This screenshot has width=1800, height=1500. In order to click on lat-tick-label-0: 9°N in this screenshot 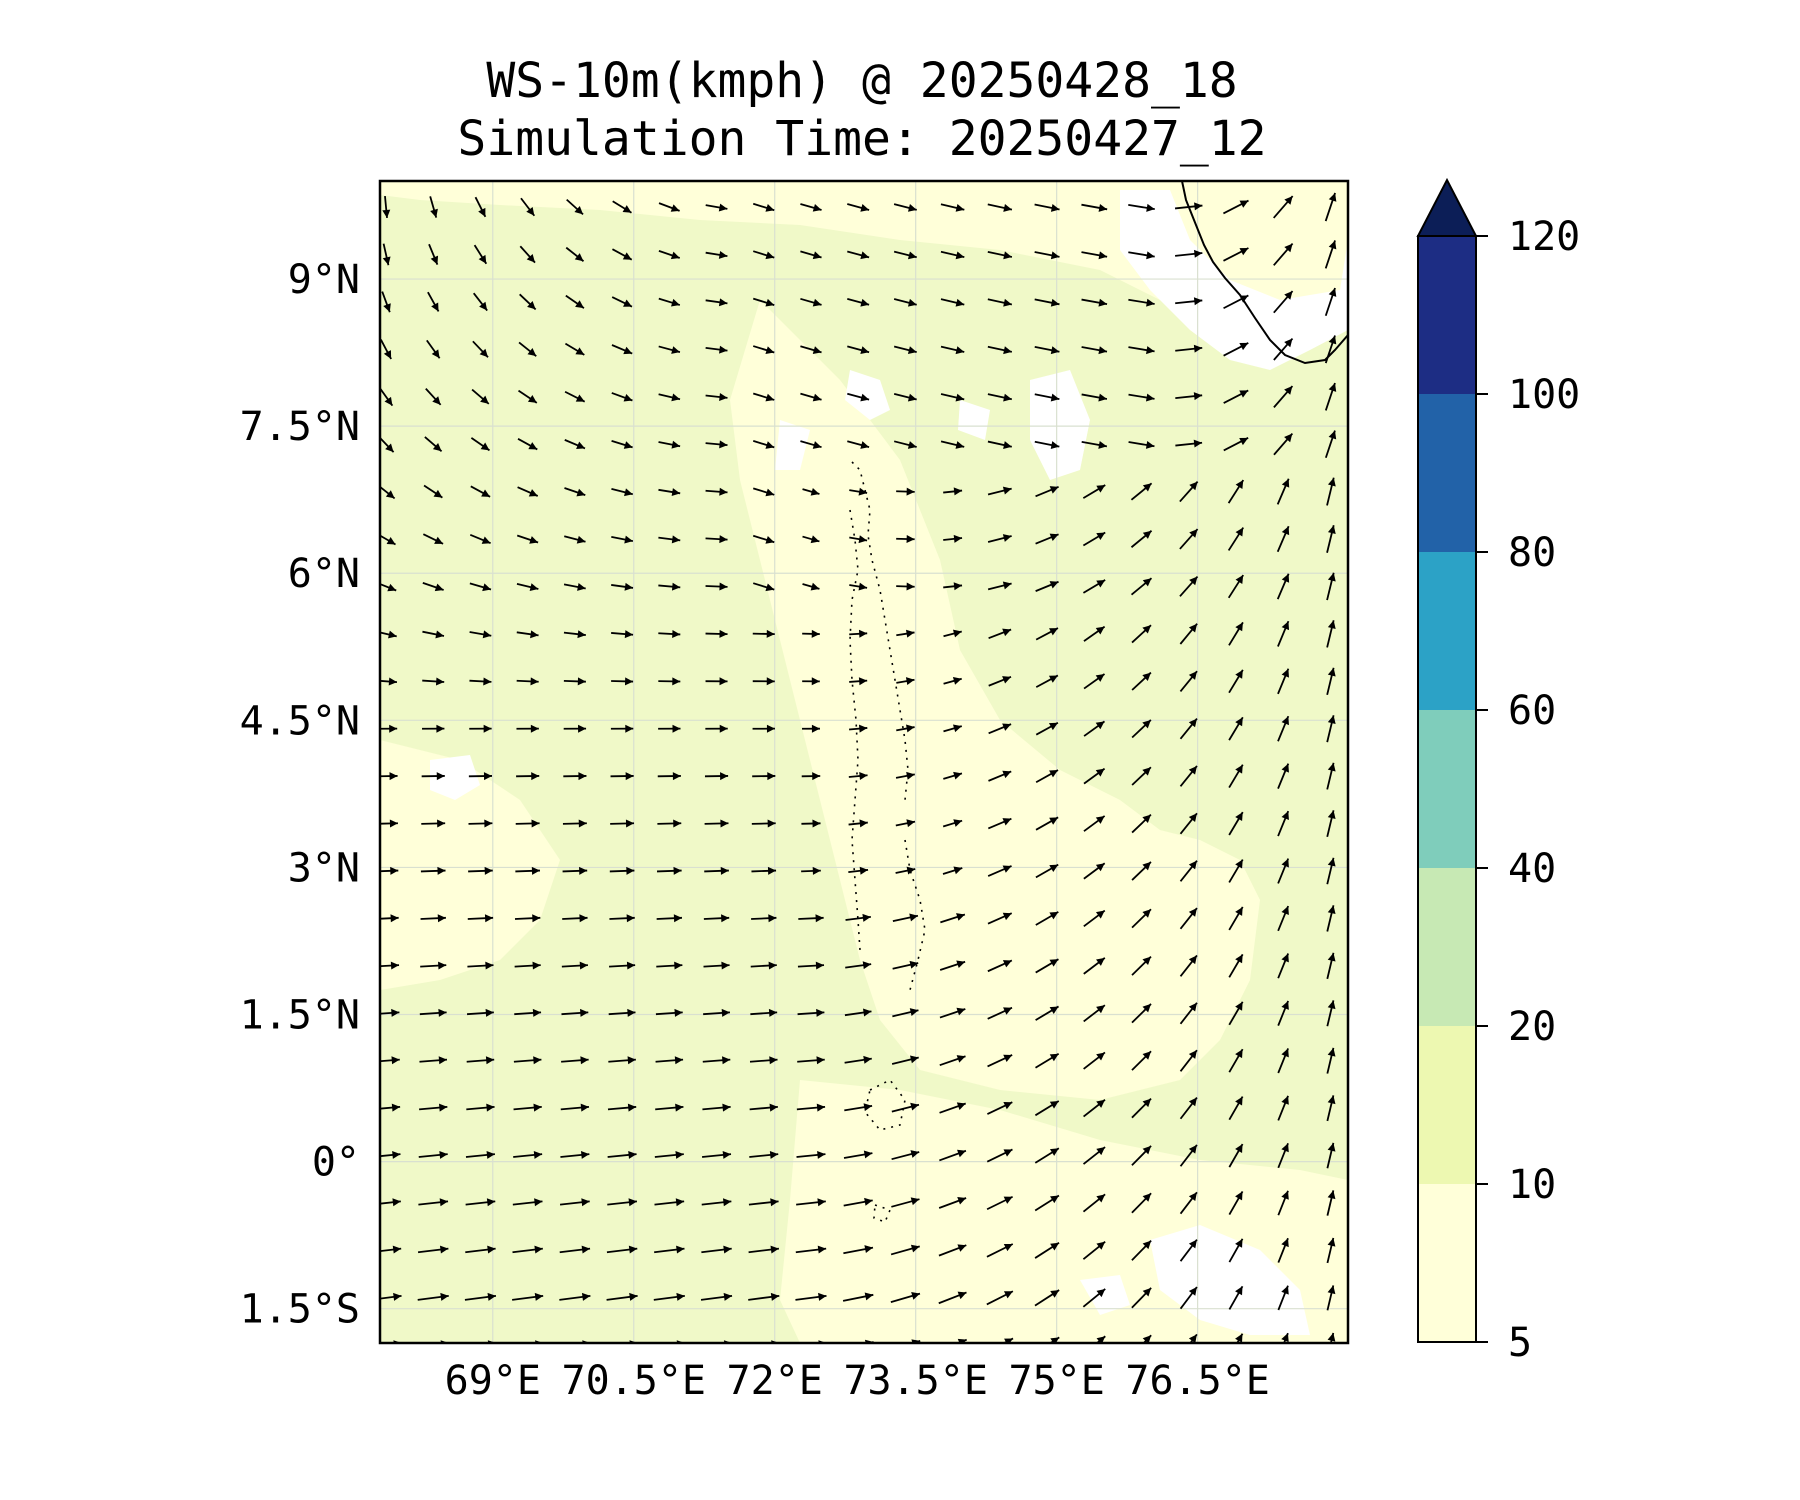, I will do `click(324, 280)`.